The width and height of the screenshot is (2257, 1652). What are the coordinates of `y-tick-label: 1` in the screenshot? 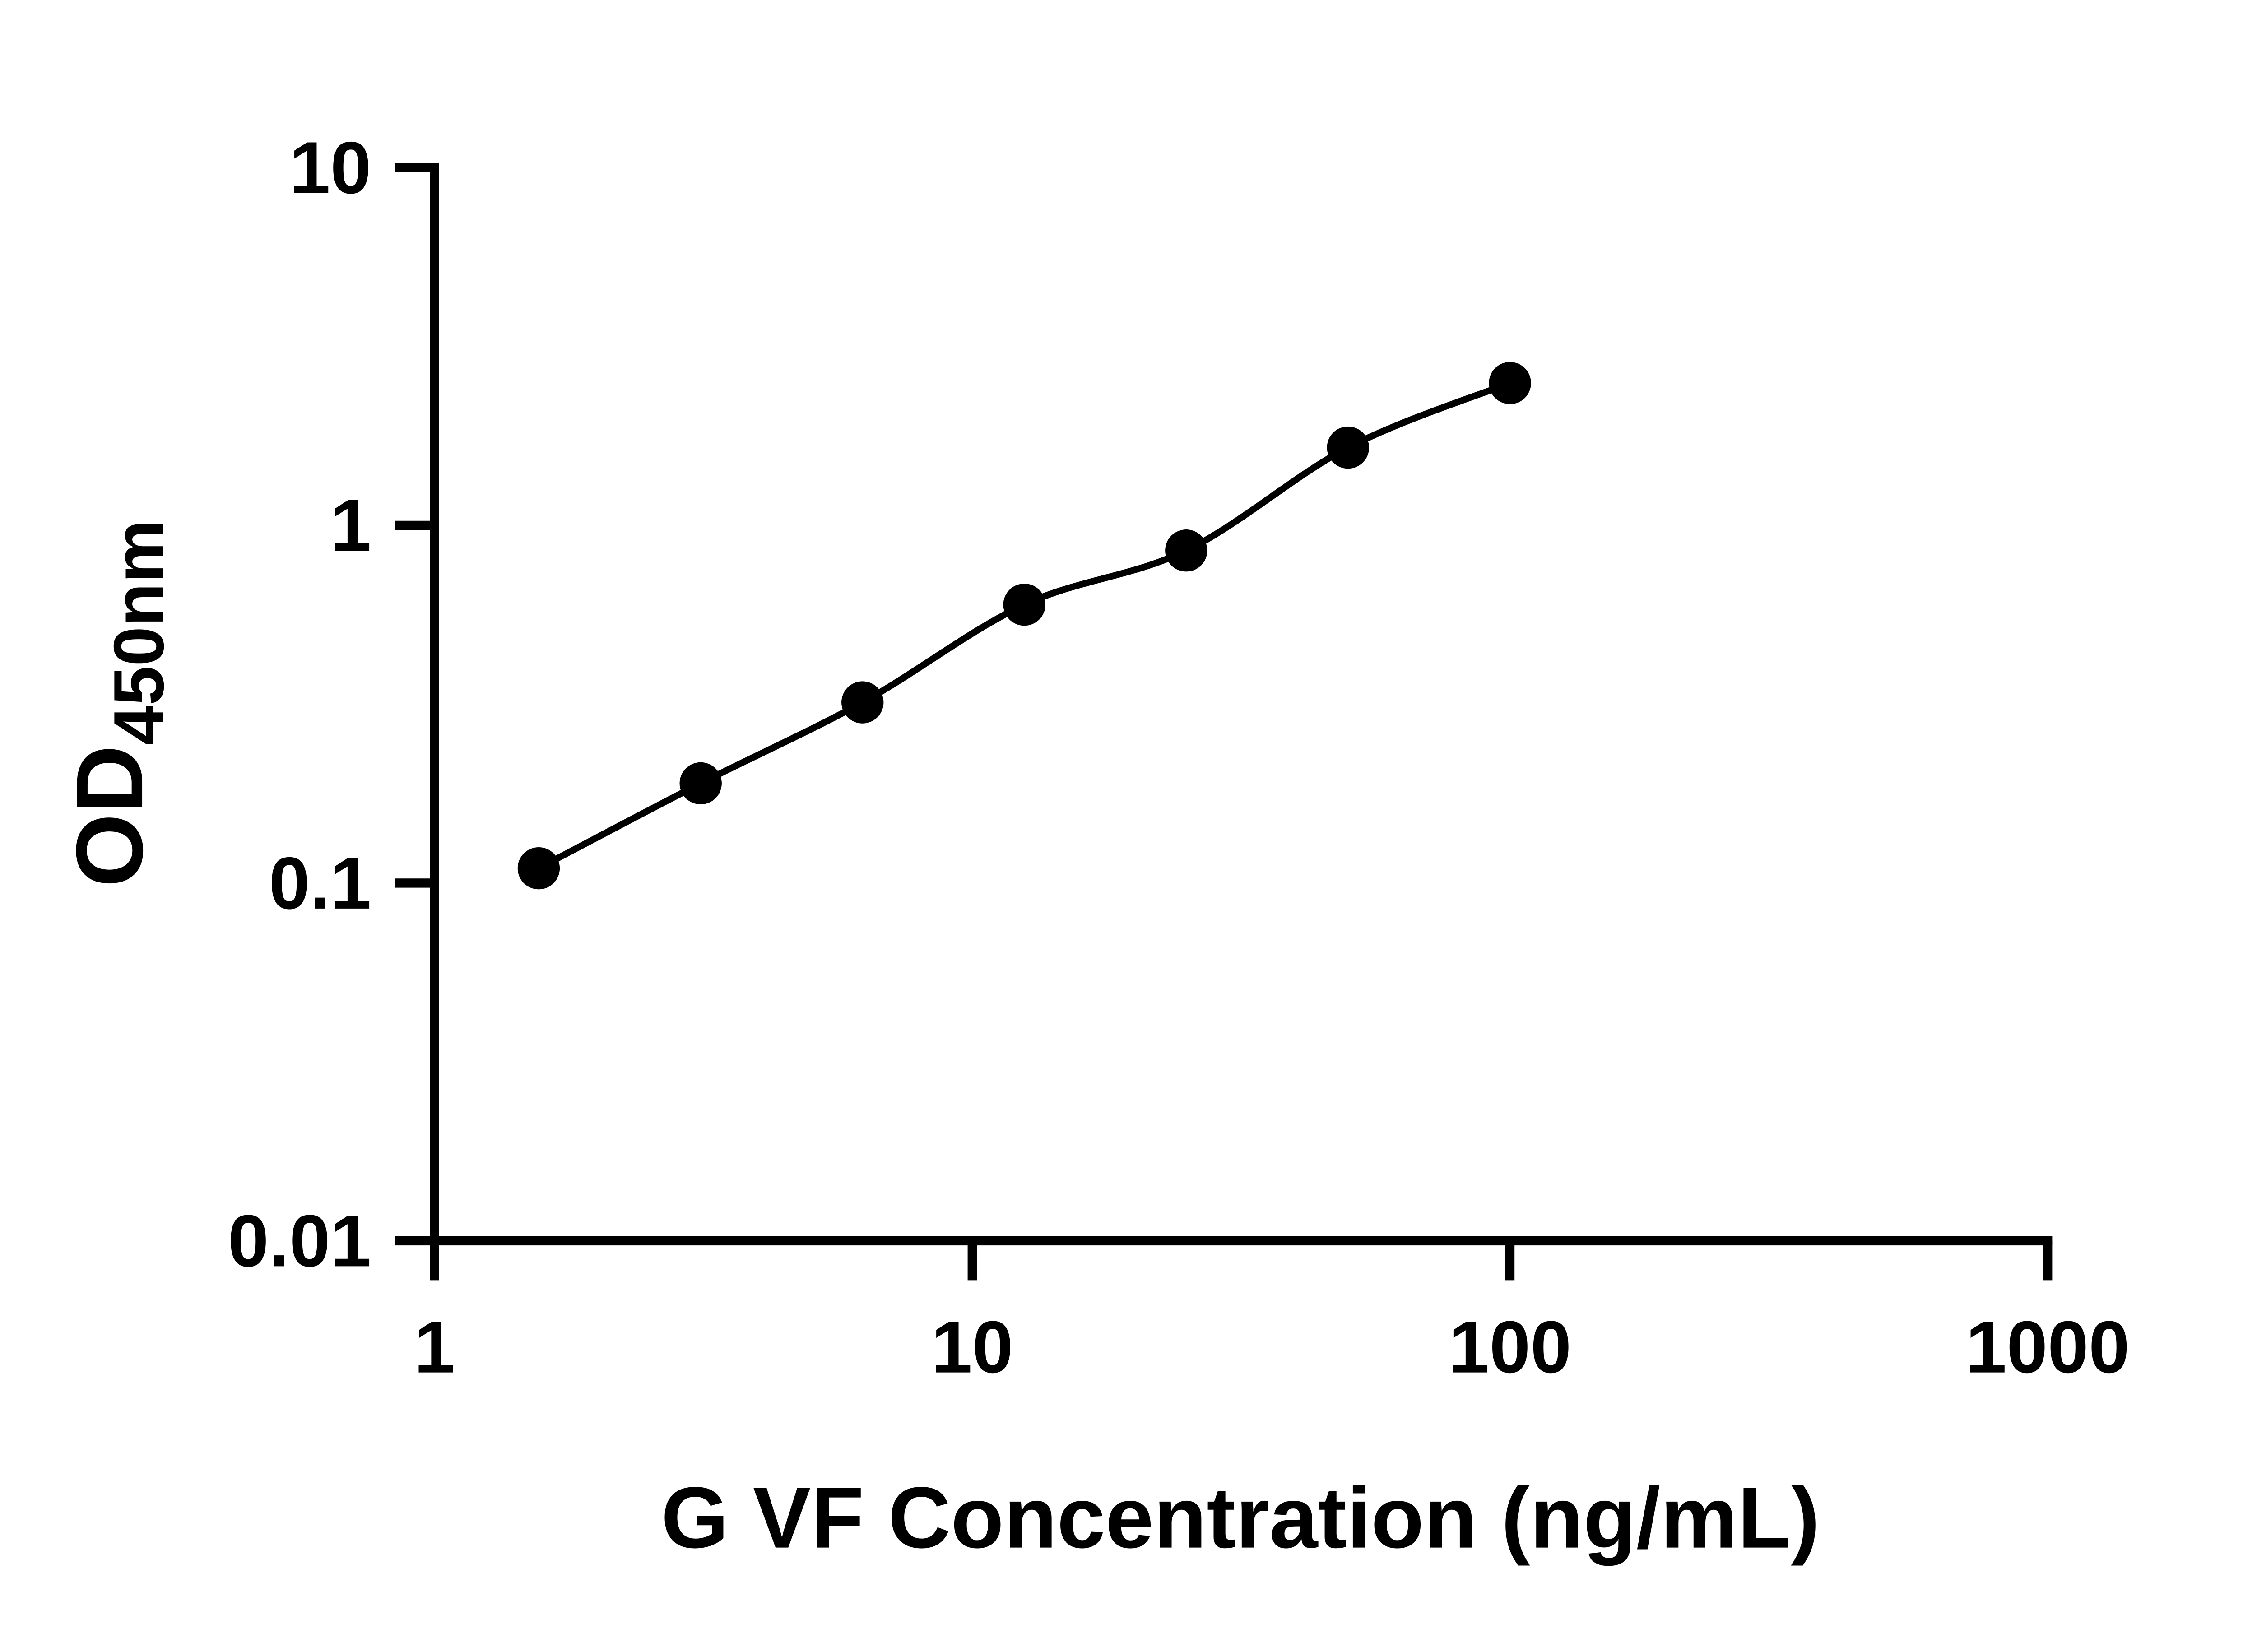 It's located at (351, 525).